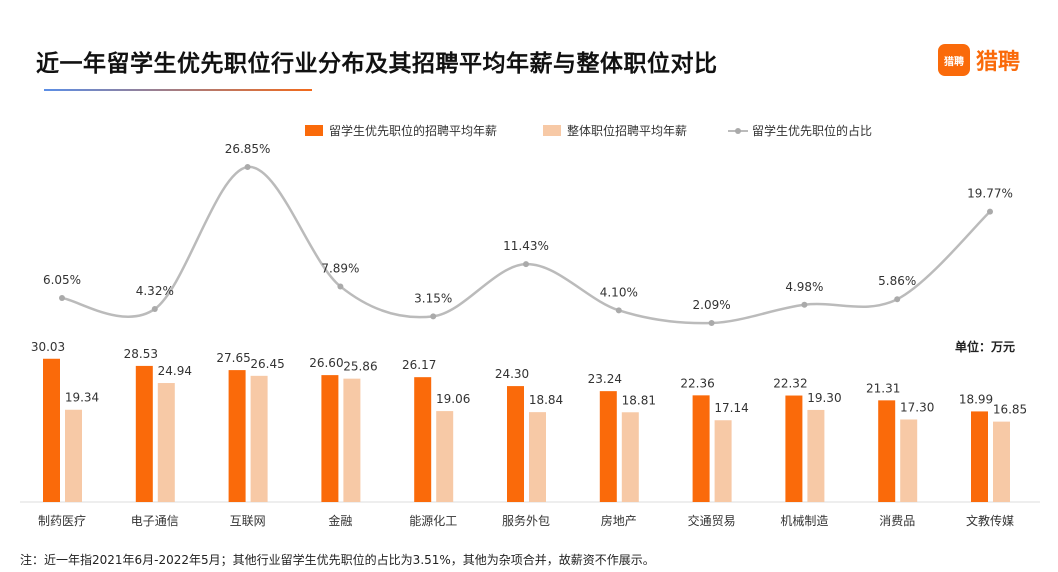  Describe the element at coordinates (824, 398) in the screenshot. I see `bar-label-overall: 19.30` at that location.